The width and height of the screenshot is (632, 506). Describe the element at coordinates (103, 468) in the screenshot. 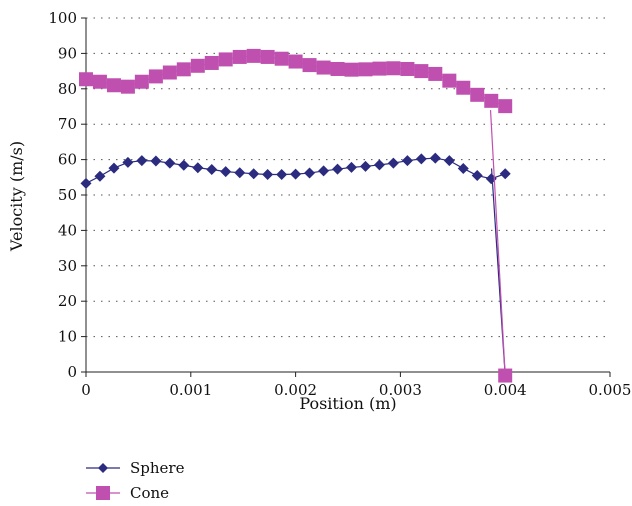

I see `legend-marker-sphere` at that location.